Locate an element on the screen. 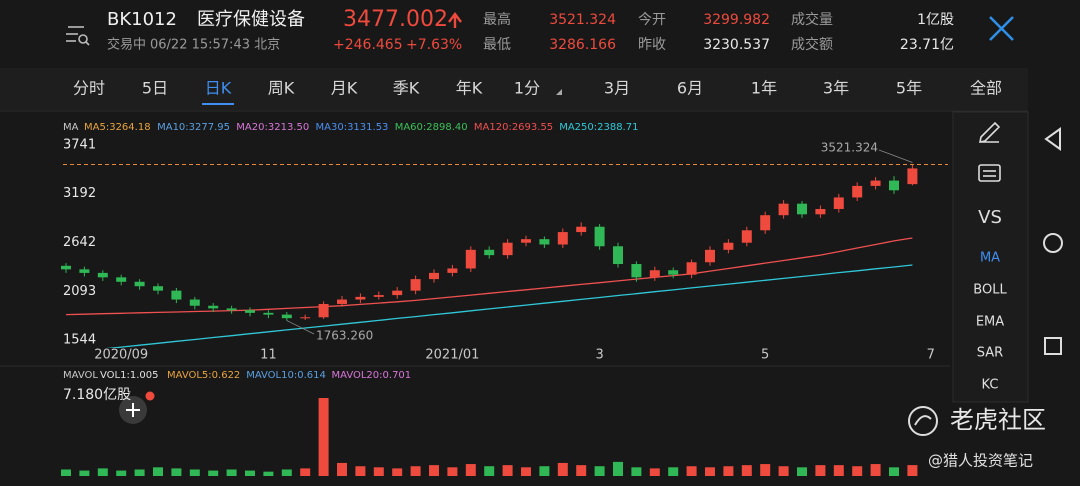 This screenshot has height=486, width=1080. stat-label: 今开 is located at coordinates (652, 20).